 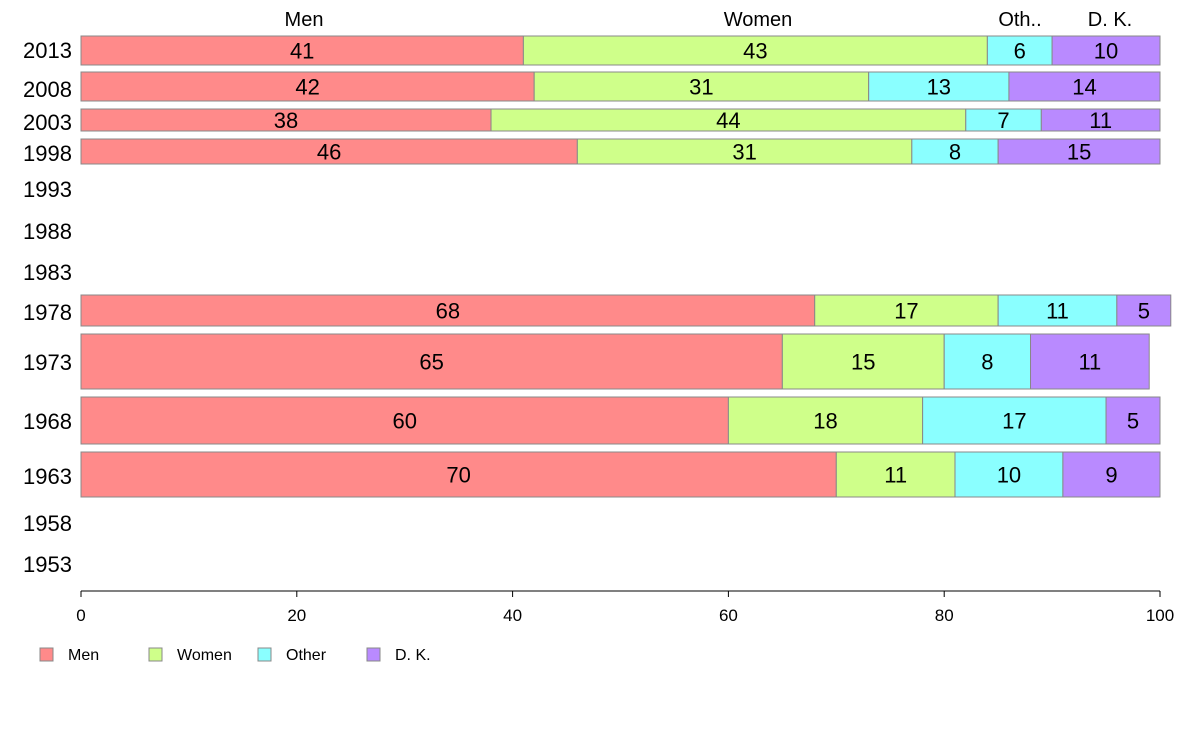 What do you see at coordinates (306, 655) in the screenshot?
I see `legend-label: Other` at bounding box center [306, 655].